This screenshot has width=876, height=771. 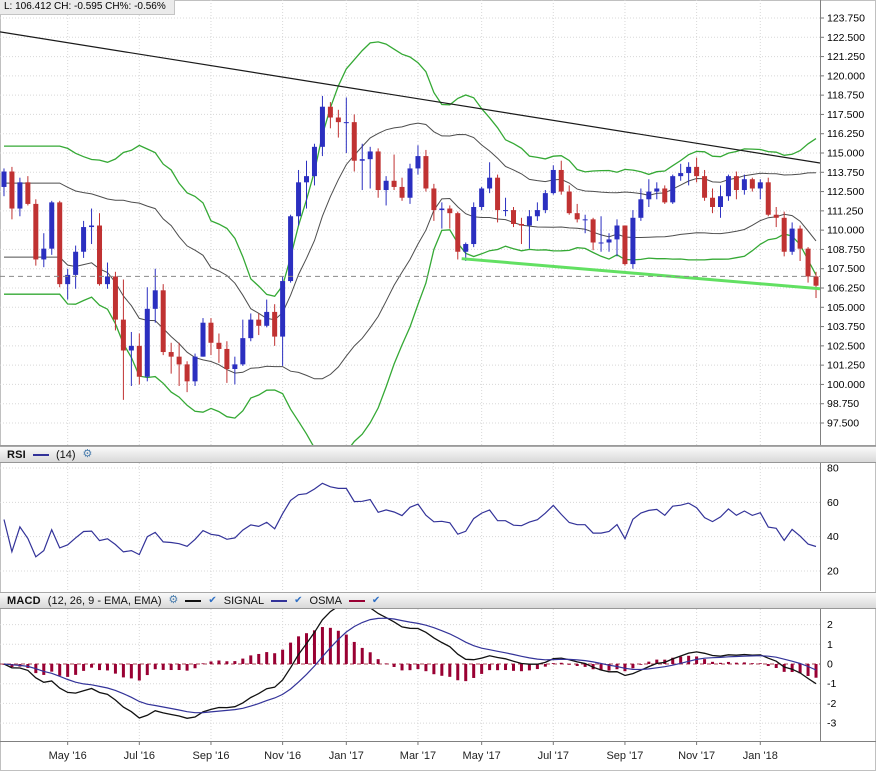 I want to click on rsi-axis-label: 20, so click(x=833, y=572).